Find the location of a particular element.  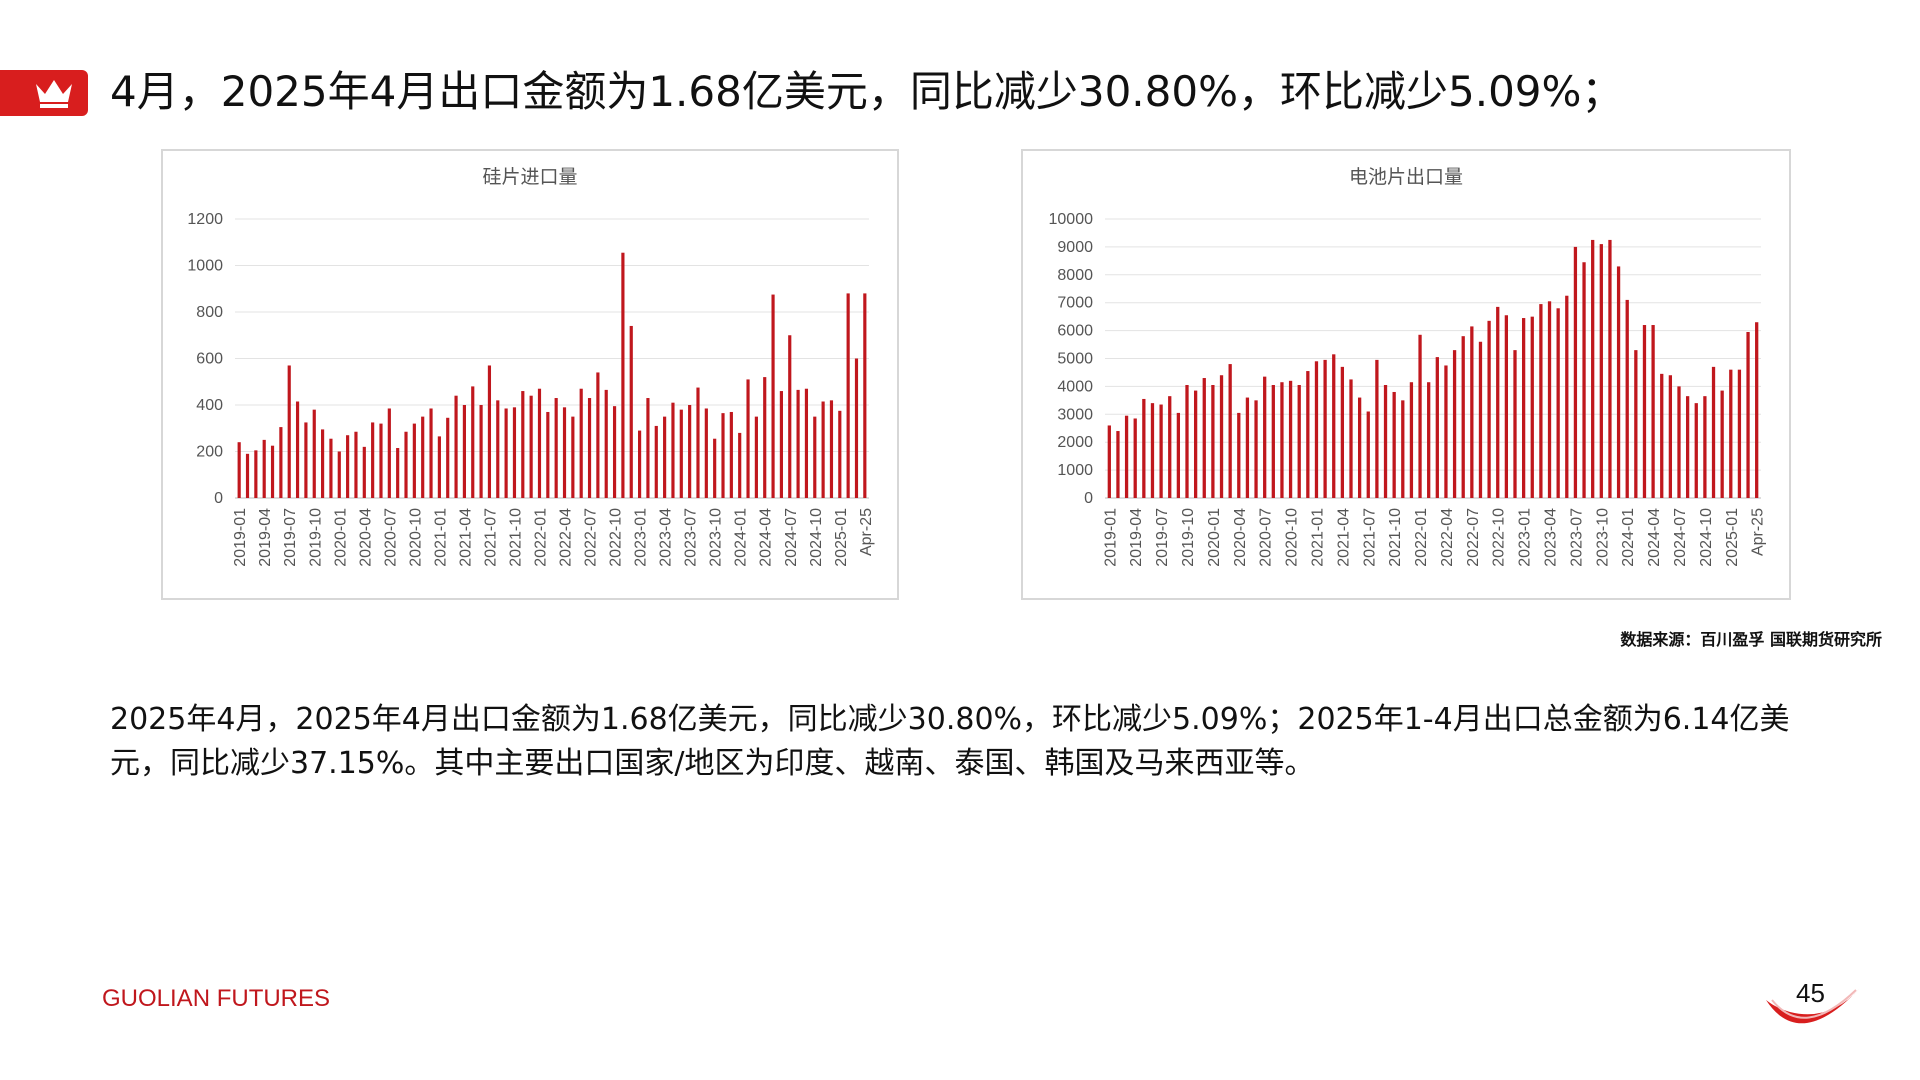

x-tick-label: 2024-10 is located at coordinates (1706, 537).